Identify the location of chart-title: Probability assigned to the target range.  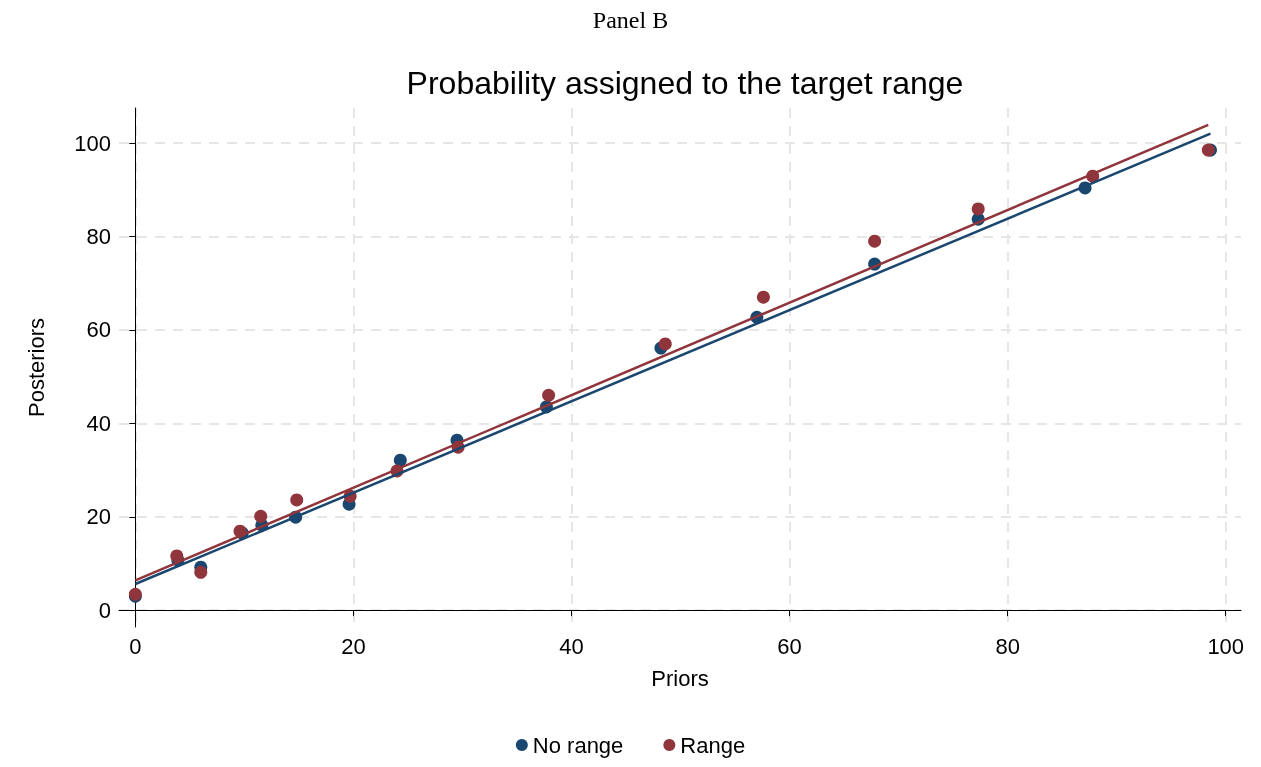
(685, 83).